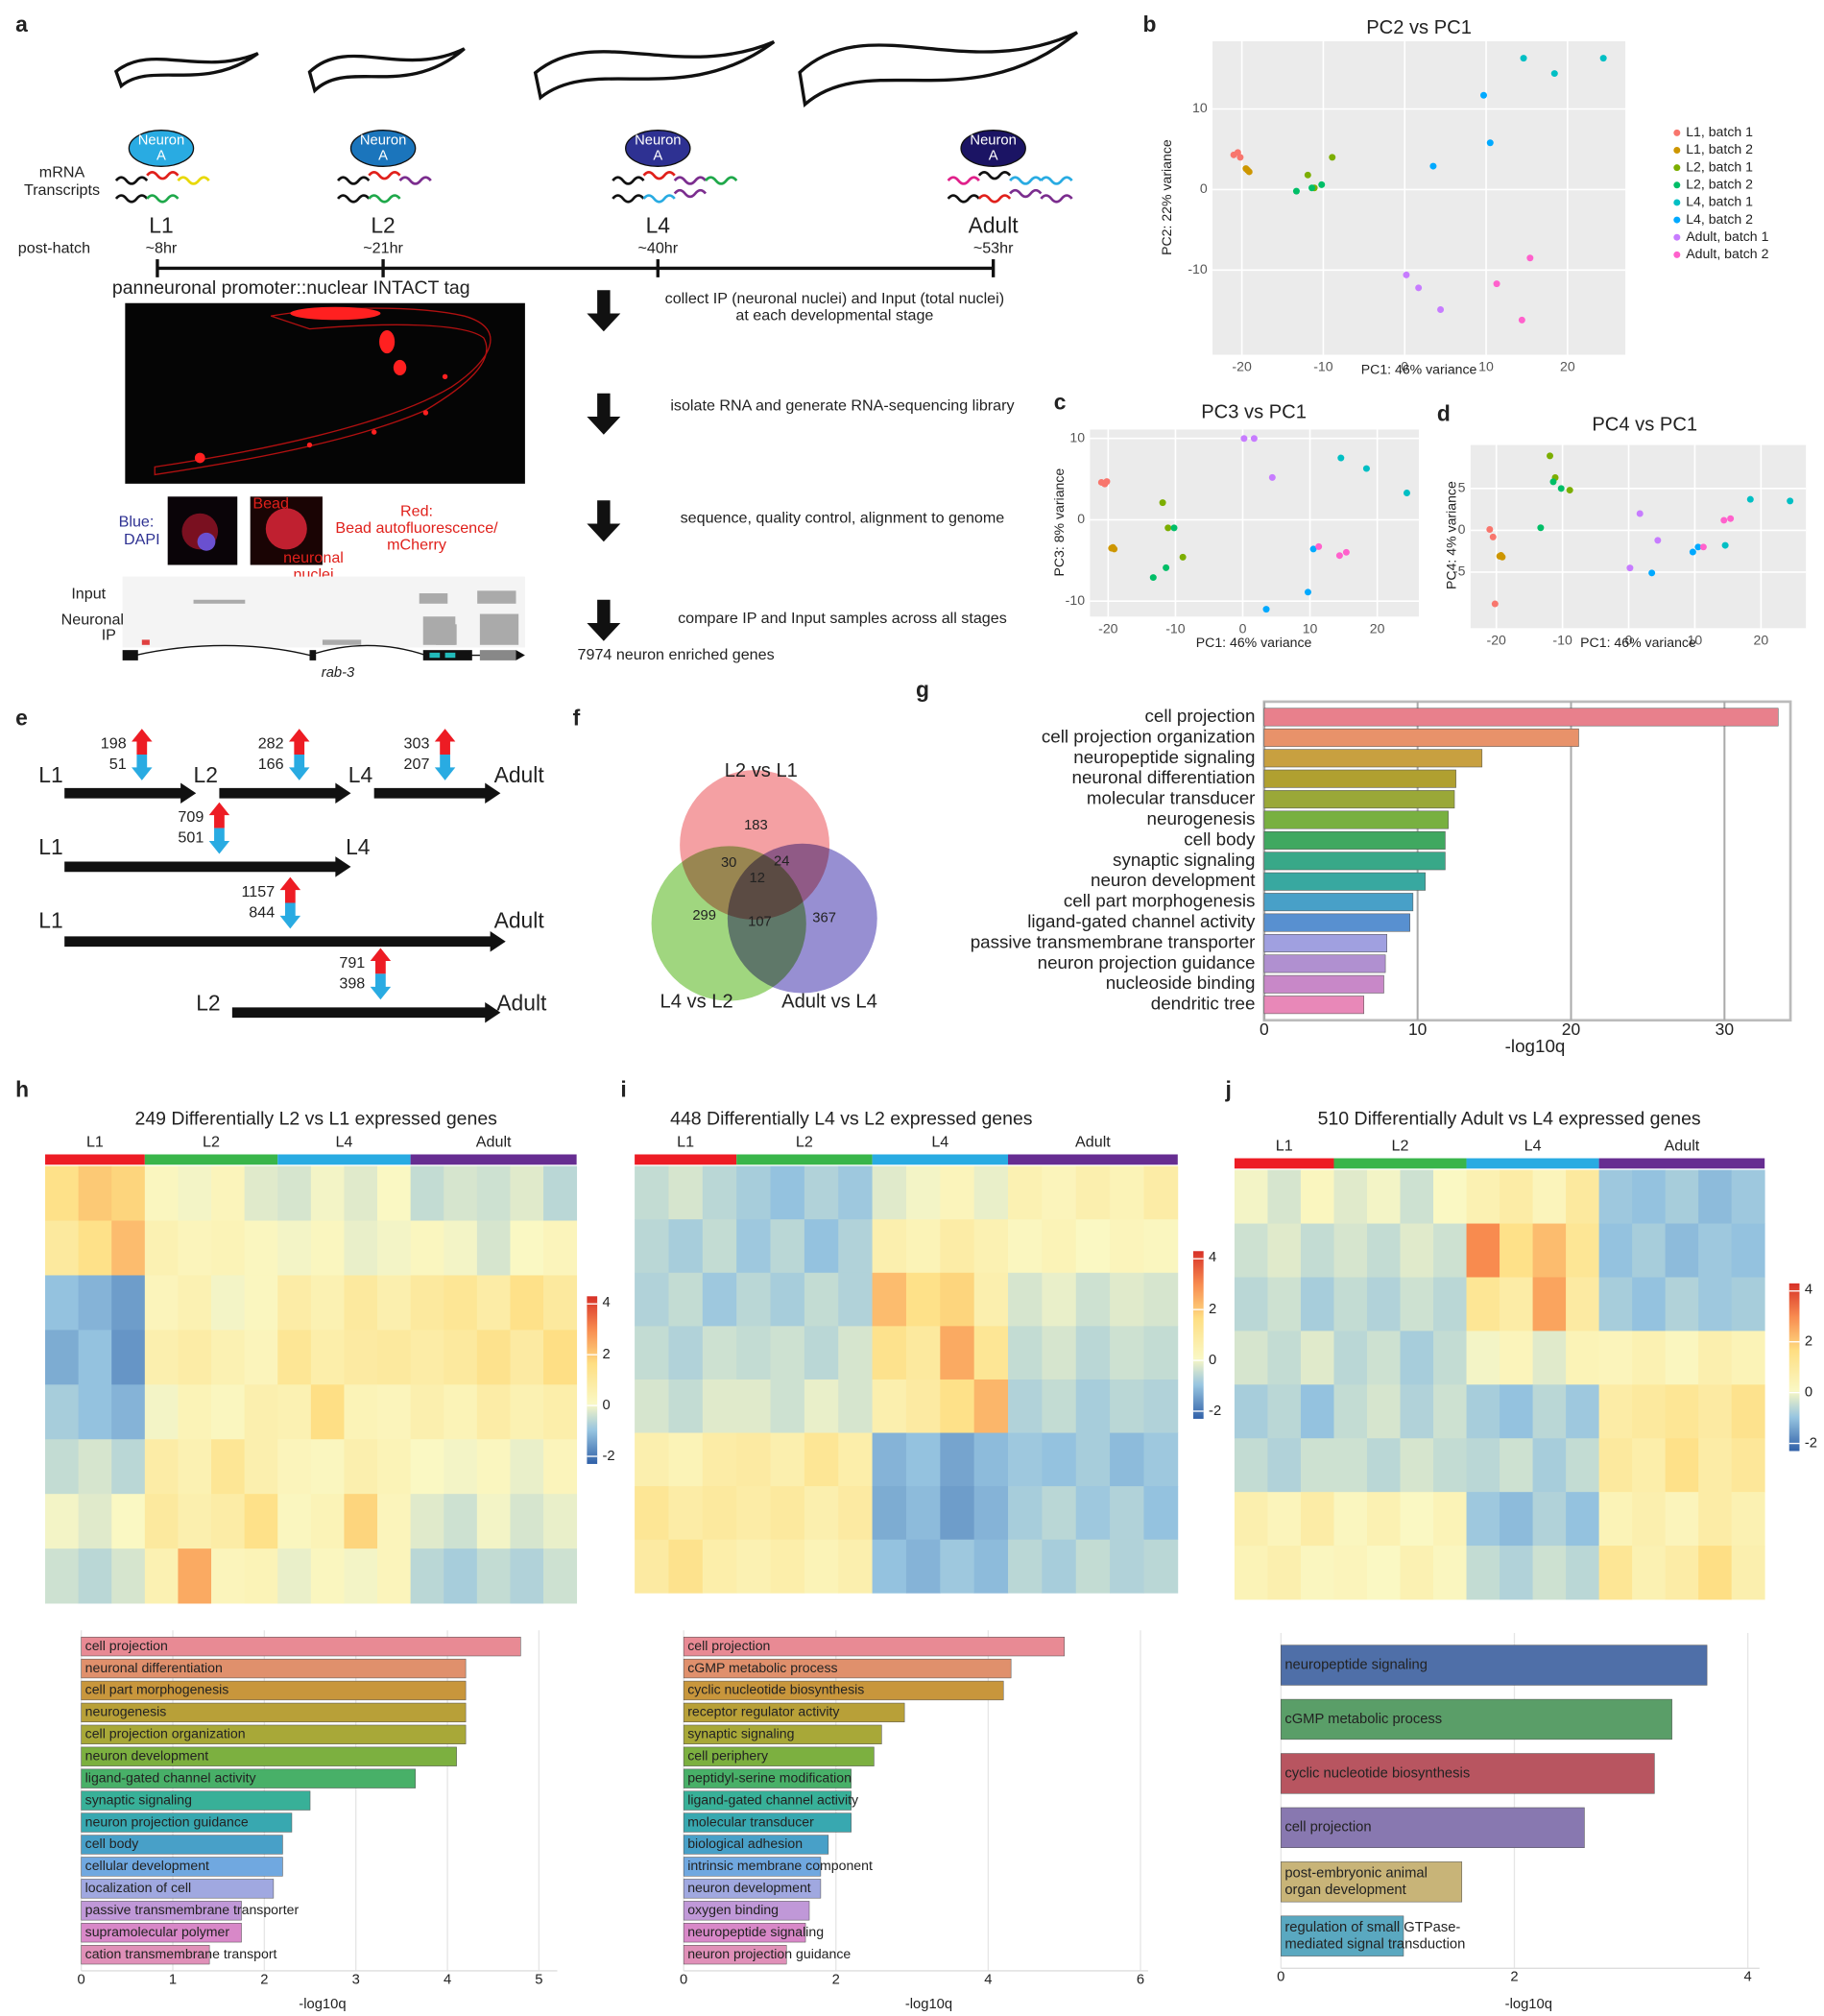 This screenshot has height=2016, width=1824. I want to click on post-hatch: post-hatch, so click(54, 248).